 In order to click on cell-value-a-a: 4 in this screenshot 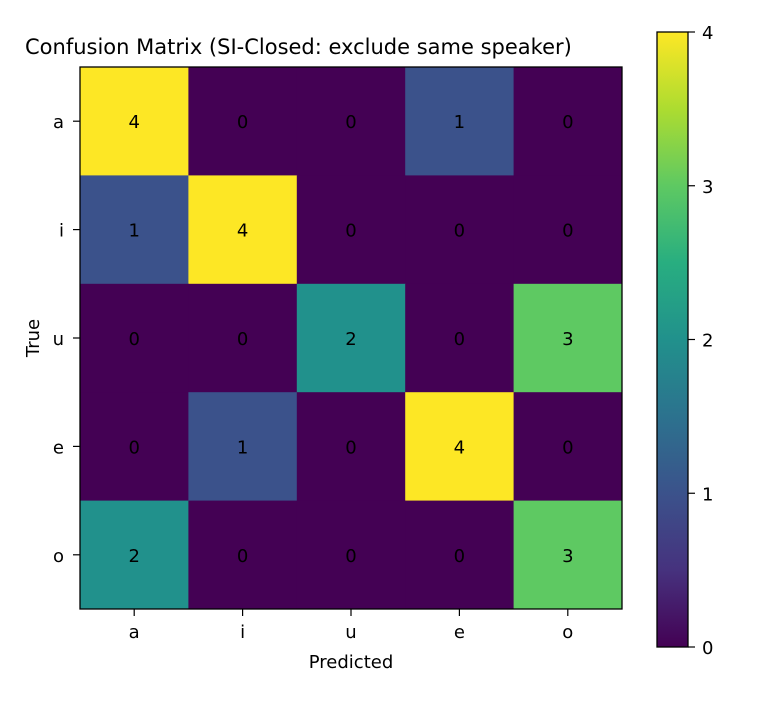, I will do `click(133, 122)`.